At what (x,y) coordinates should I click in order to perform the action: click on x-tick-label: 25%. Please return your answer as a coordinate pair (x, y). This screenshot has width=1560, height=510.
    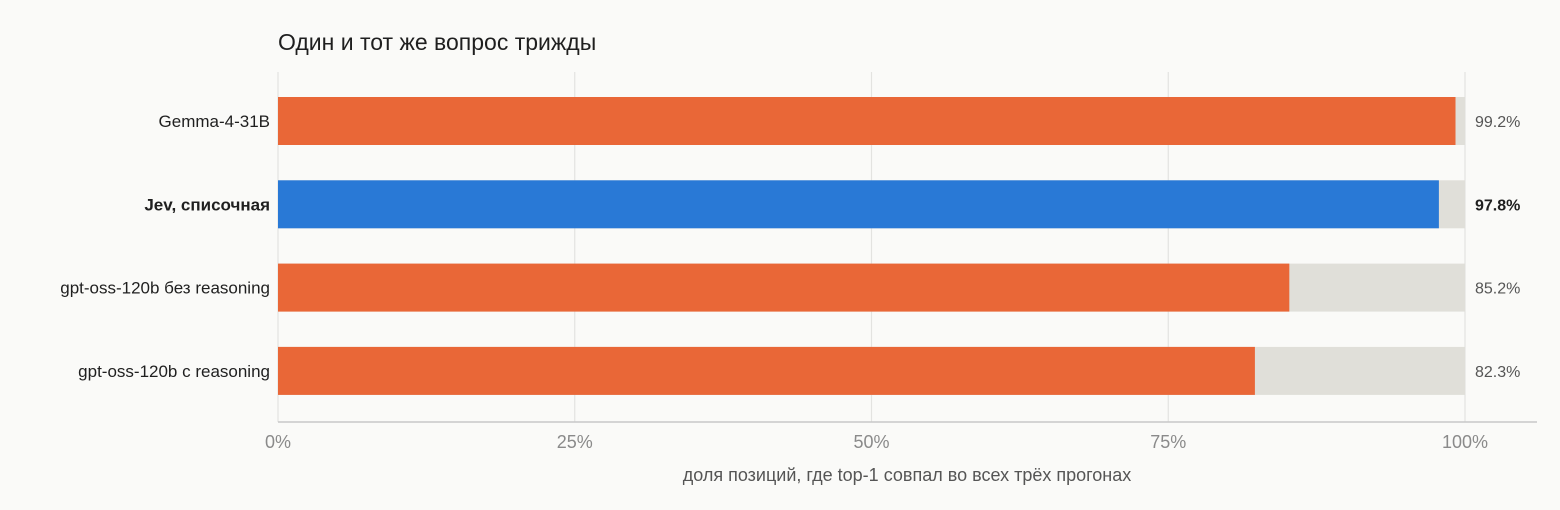
    Looking at the image, I should click on (575, 442).